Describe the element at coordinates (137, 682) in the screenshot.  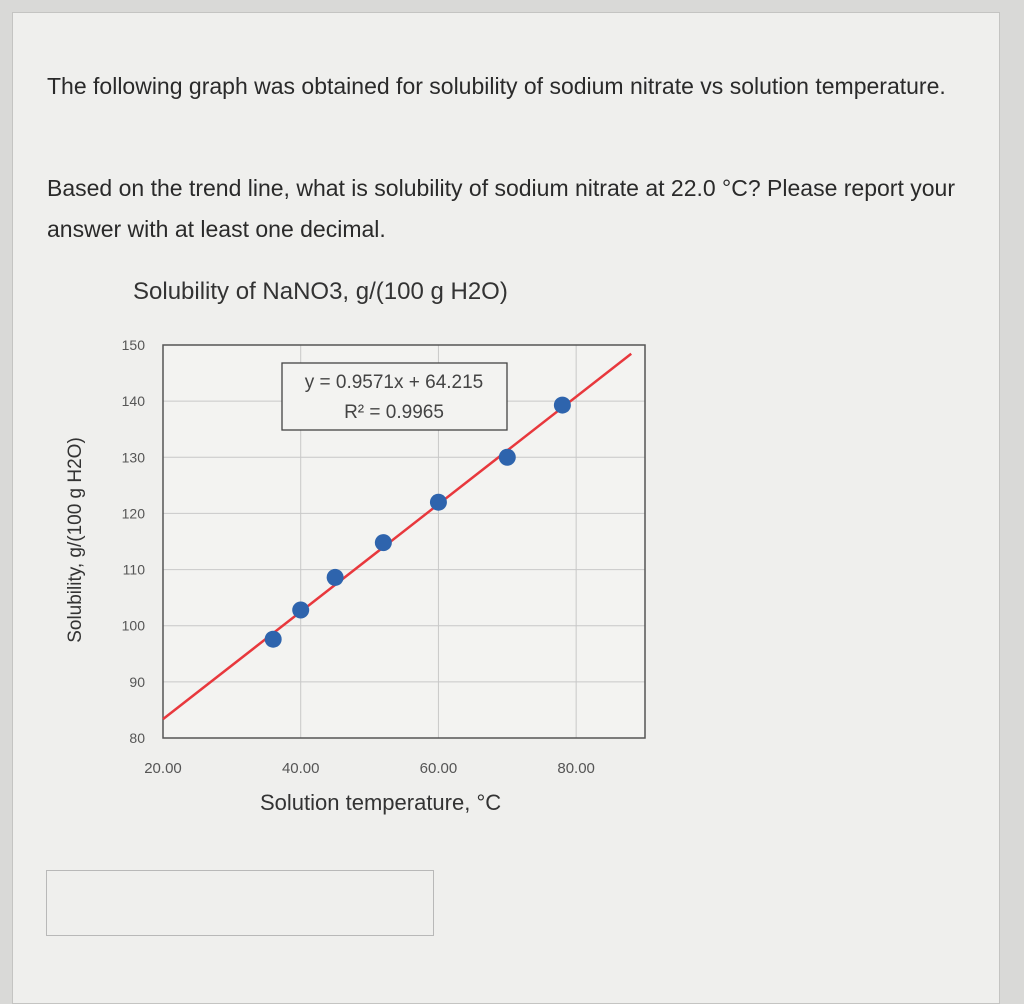
I see `y-tick-label: 90` at that location.